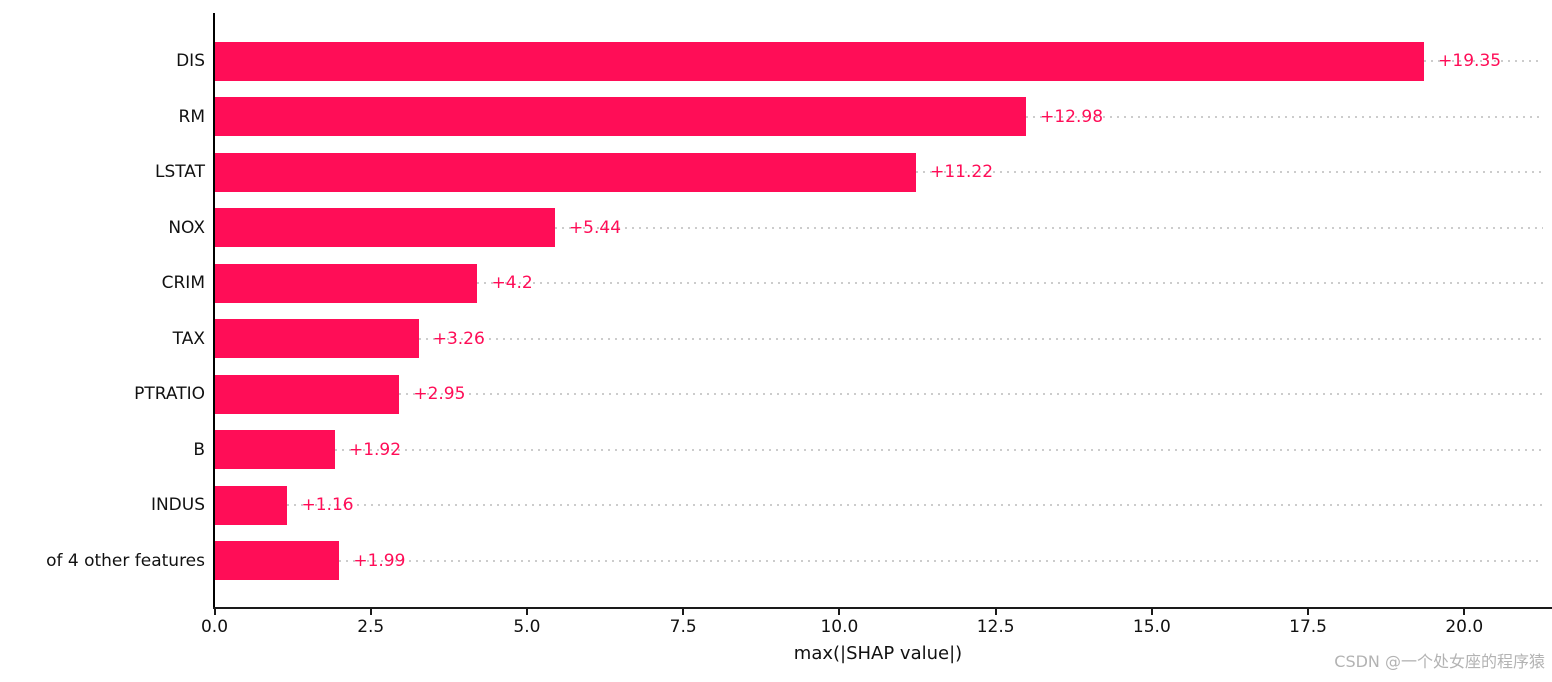 The image size is (1552, 682). I want to click on x-tick-label: 20.0, so click(1464, 627).